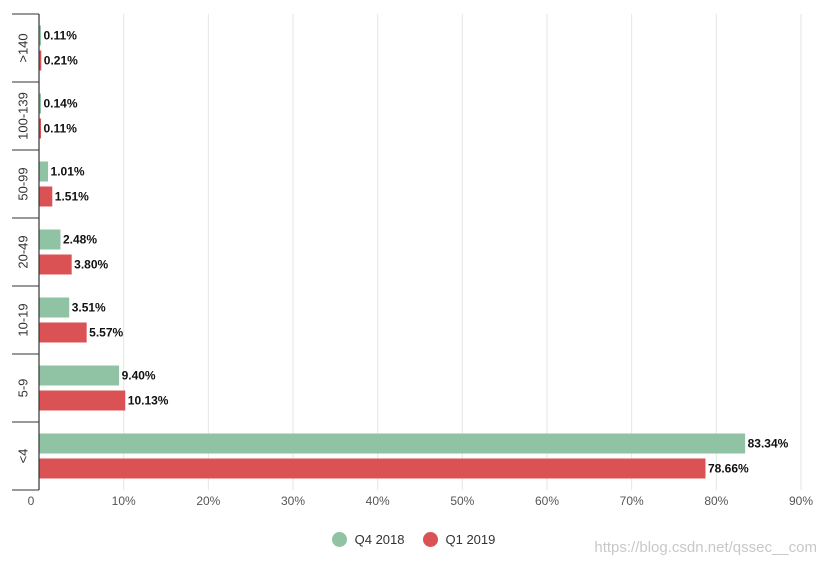 This screenshot has height=565, width=827. I want to click on x-tick-label: 0, so click(31, 501).